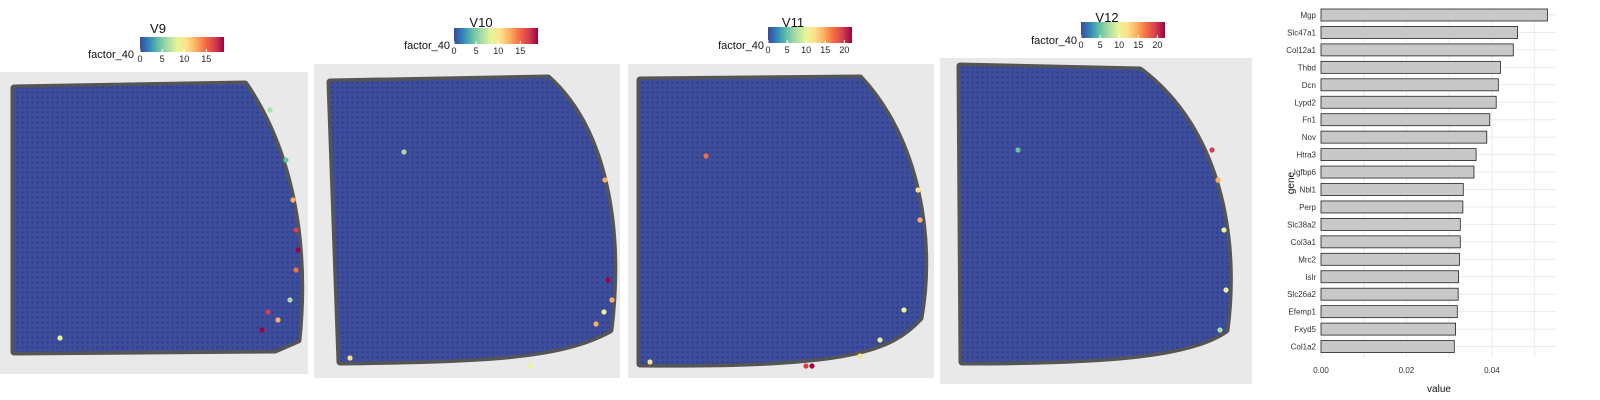  Describe the element at coordinates (1306, 155) in the screenshot. I see `y-tick-label: Htra3` at that location.